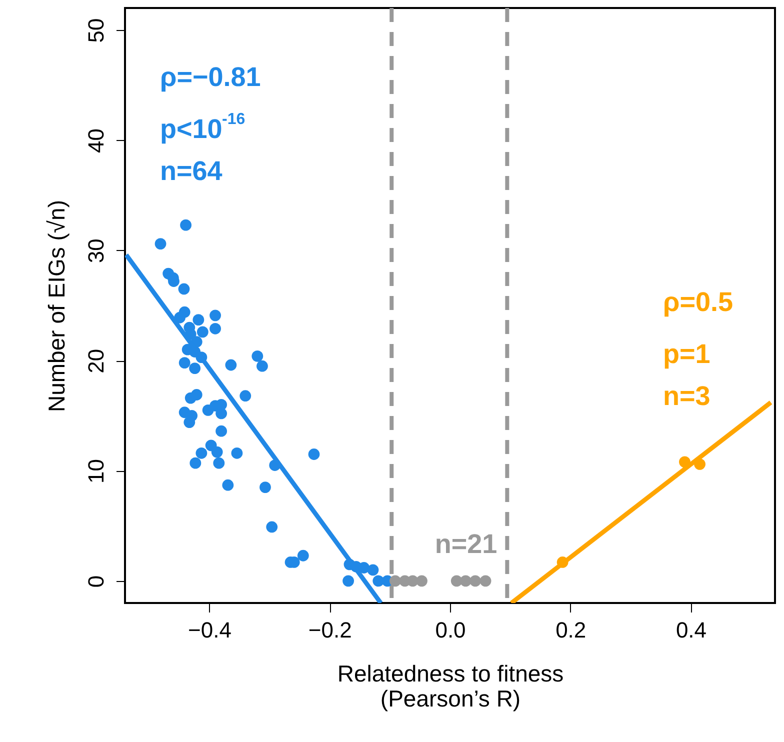  I want to click on y-axis-title: Number of EIGs (√n), so click(57, 306).